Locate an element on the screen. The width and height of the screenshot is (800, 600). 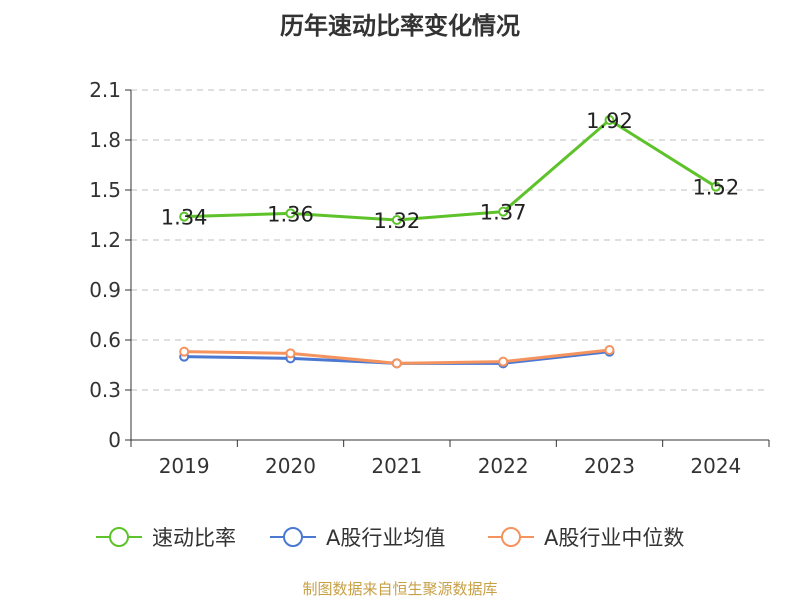
data-label-2023: 1.92 is located at coordinates (609, 121).